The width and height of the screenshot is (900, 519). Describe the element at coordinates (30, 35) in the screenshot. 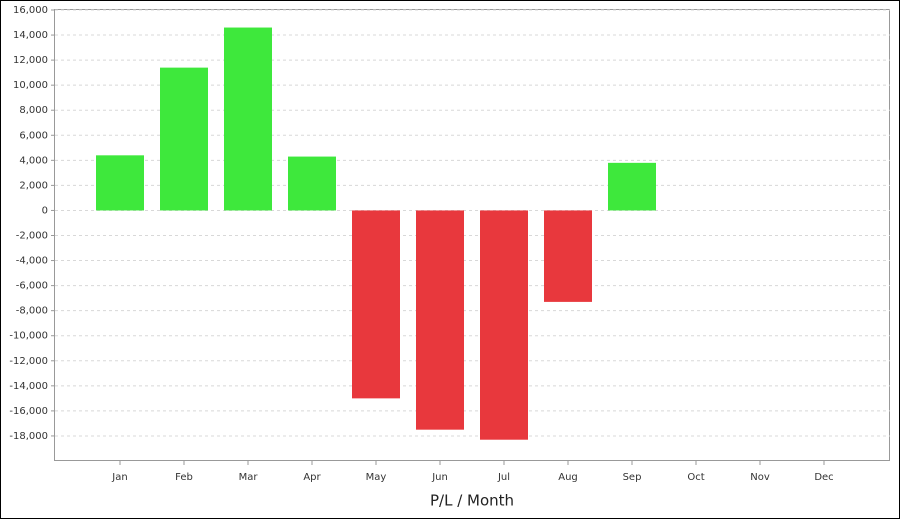

I see `y-tick-label: 14,000` at that location.